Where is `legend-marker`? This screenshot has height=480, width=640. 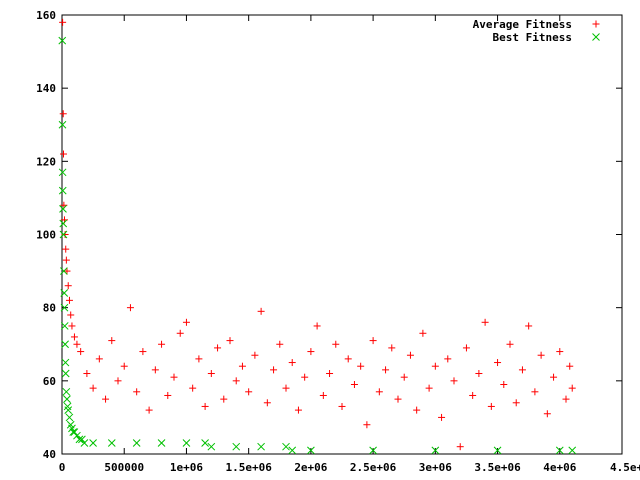 legend-marker is located at coordinates (596, 37).